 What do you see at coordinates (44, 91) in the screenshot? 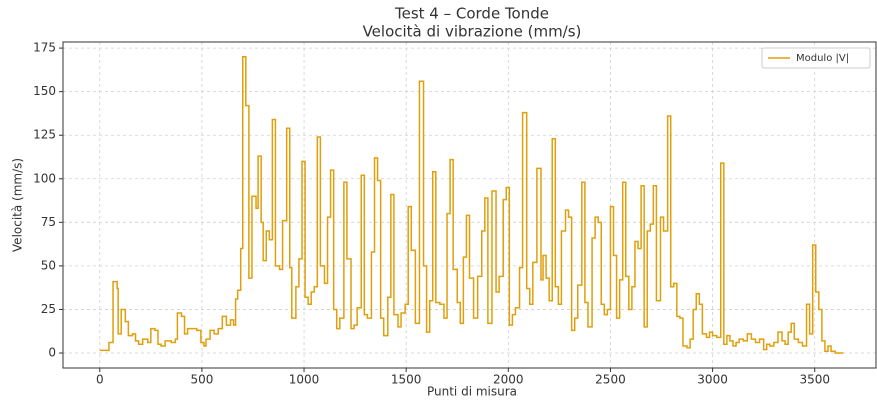
I see `y-tick-label: 150` at bounding box center [44, 91].